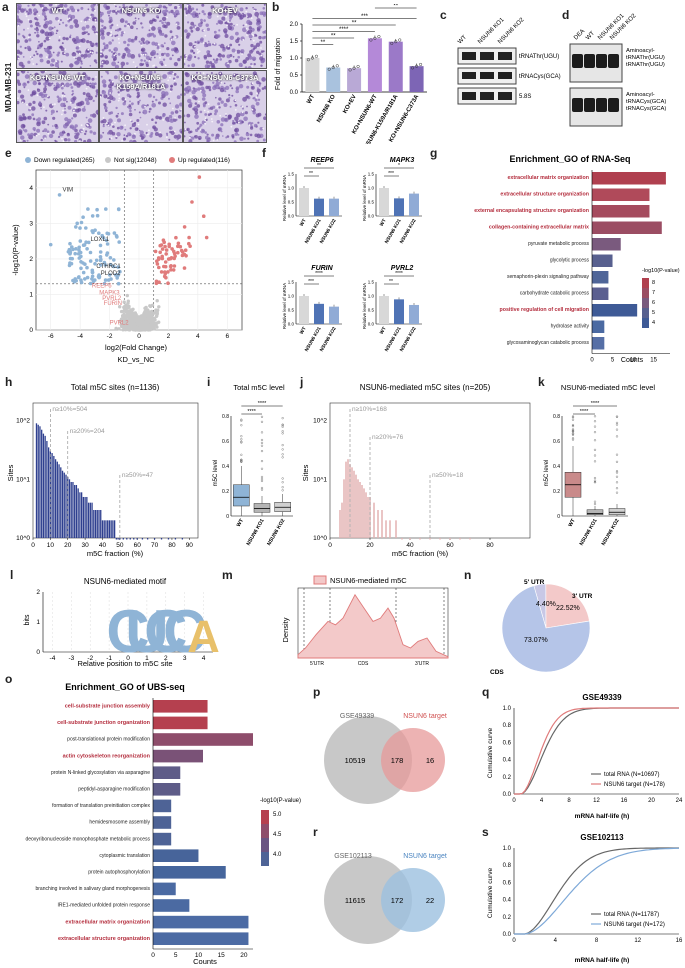 This screenshot has width=685, height=968. What do you see at coordinates (171, 905) in the screenshot?
I see `o-bar` at bounding box center [171, 905].